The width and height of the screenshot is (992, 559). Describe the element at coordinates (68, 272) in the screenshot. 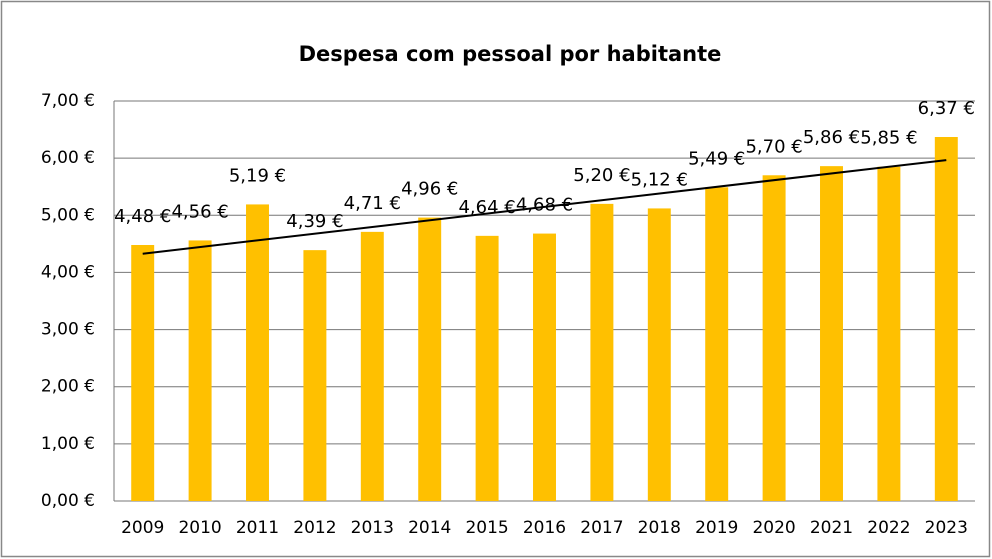

I see `y-tick-label: 4,00 €` at that location.